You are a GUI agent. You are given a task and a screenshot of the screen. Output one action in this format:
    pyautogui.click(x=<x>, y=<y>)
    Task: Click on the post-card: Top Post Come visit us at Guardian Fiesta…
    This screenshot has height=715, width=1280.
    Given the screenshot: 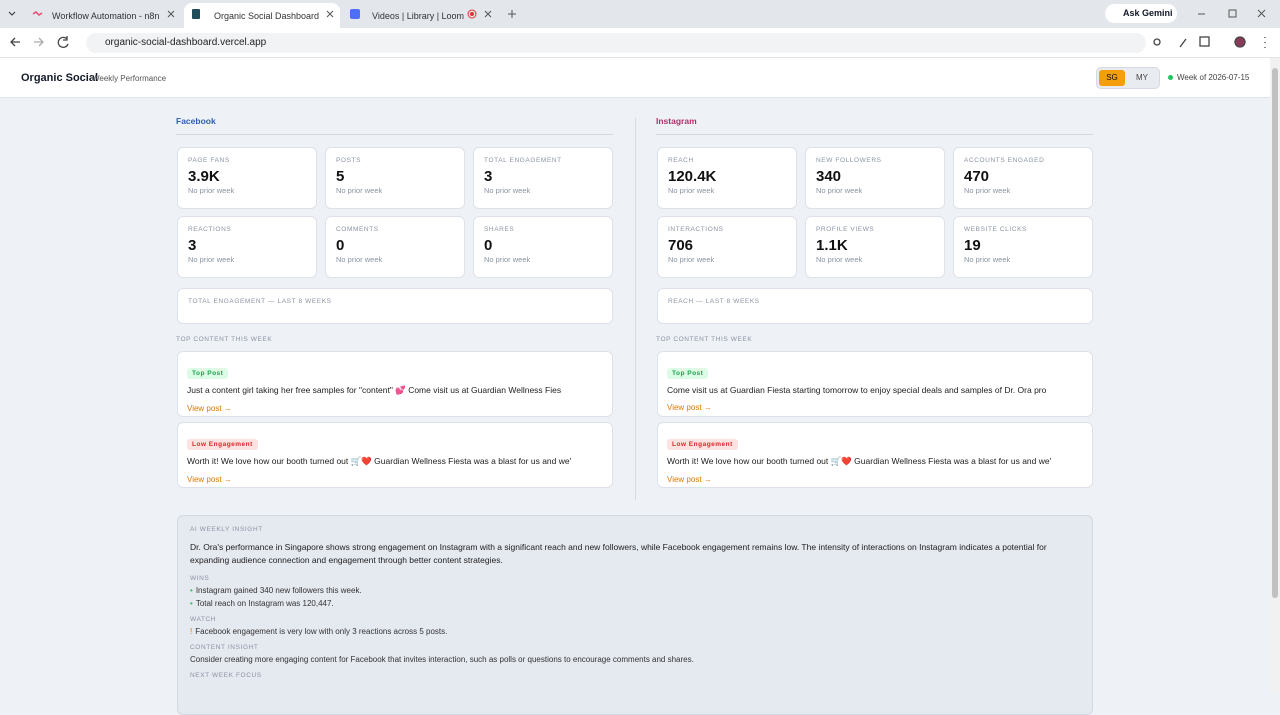 What is the action you would take?
    pyautogui.click(x=875, y=384)
    